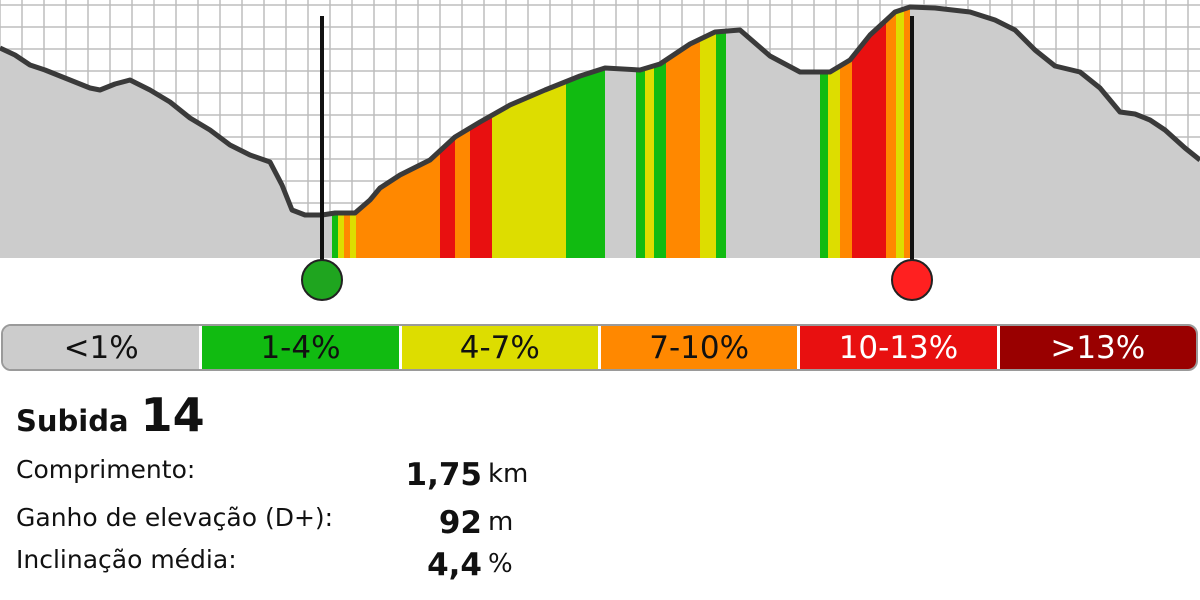 This screenshot has height=600, width=1200. I want to click on grade-legend: <1% 1-4% 4-7% 7-10% 10-13% >13%, so click(599, 347).